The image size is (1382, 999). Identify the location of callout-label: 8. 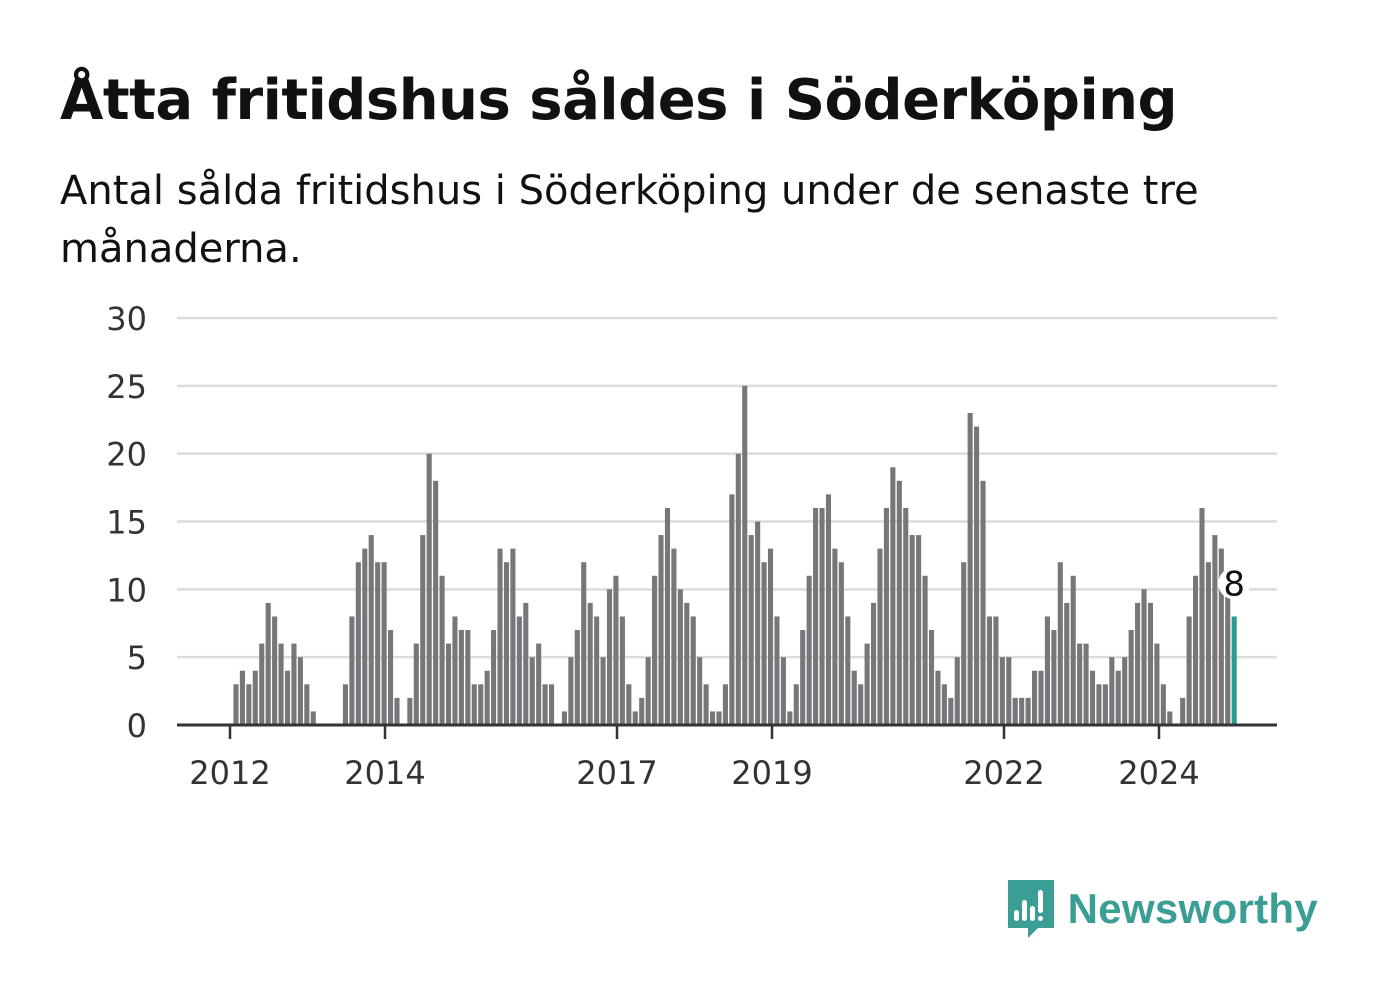
(1234, 584).